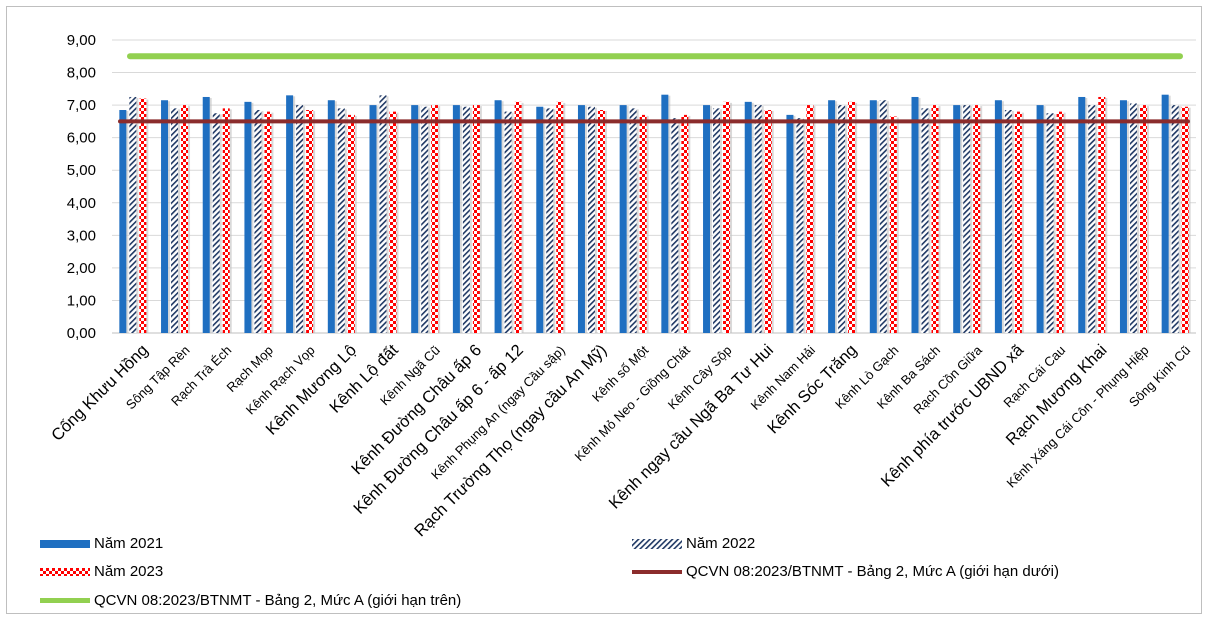 This screenshot has height=617, width=1206. What do you see at coordinates (81, 138) in the screenshot?
I see `y-tick-label: 6,00` at bounding box center [81, 138].